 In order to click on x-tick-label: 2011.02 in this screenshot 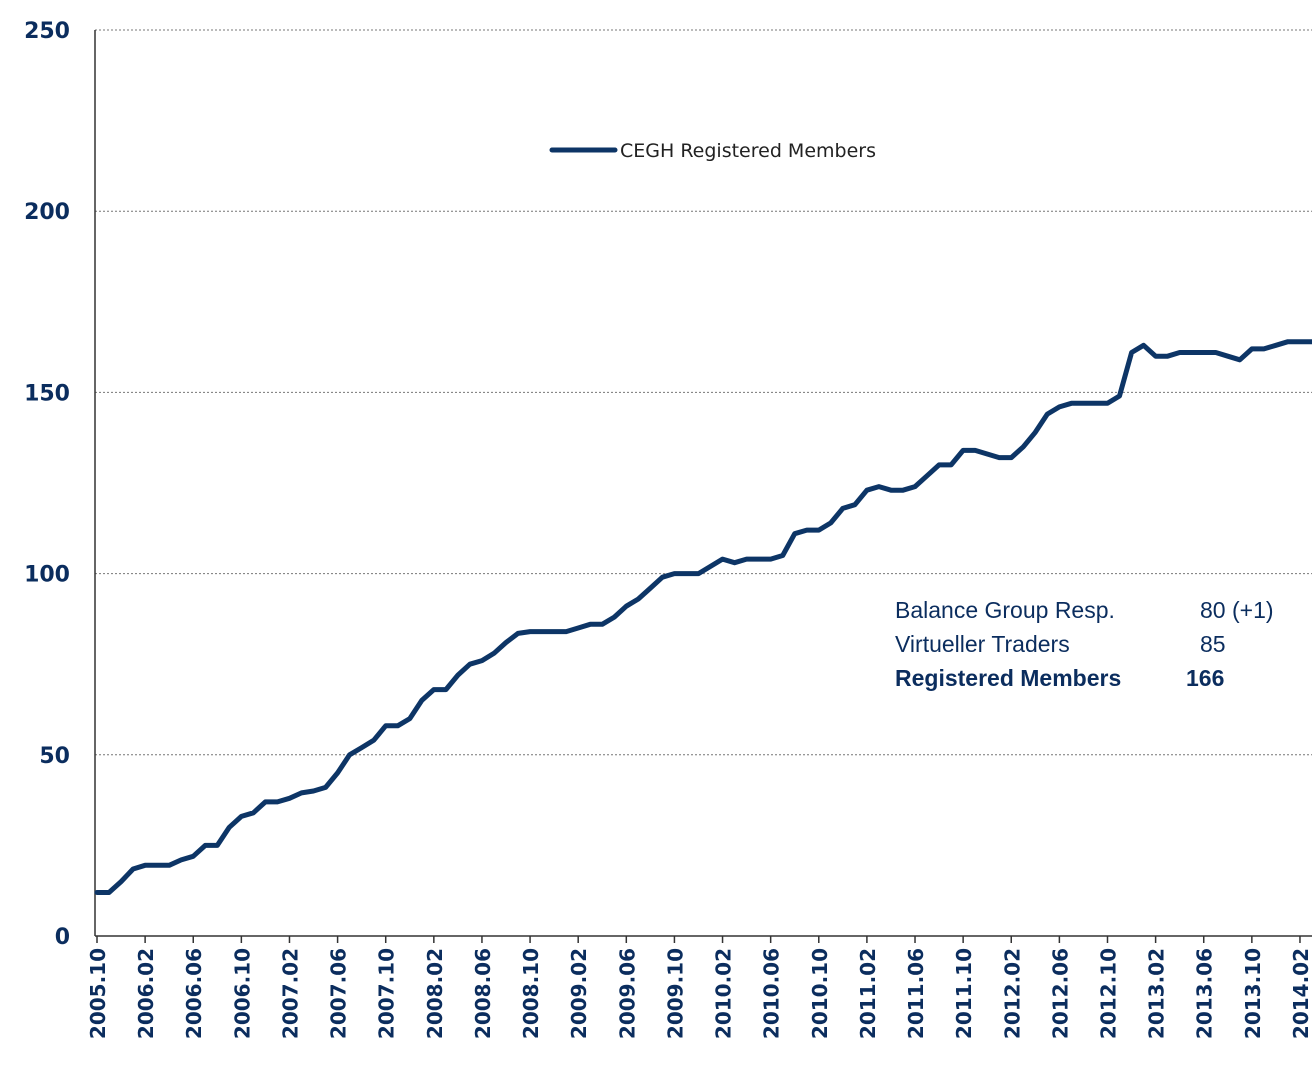, I will do `click(868, 993)`.